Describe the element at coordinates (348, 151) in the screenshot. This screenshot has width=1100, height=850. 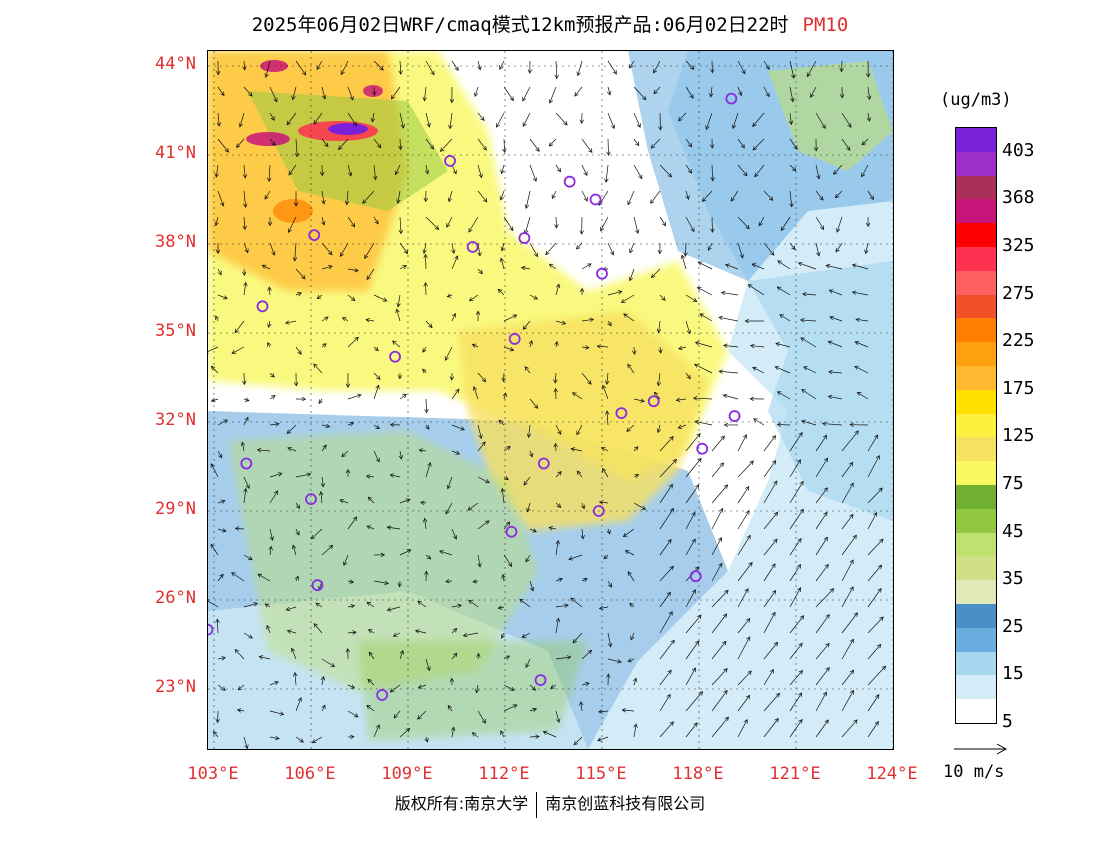
I see `northwest-green-band` at that location.